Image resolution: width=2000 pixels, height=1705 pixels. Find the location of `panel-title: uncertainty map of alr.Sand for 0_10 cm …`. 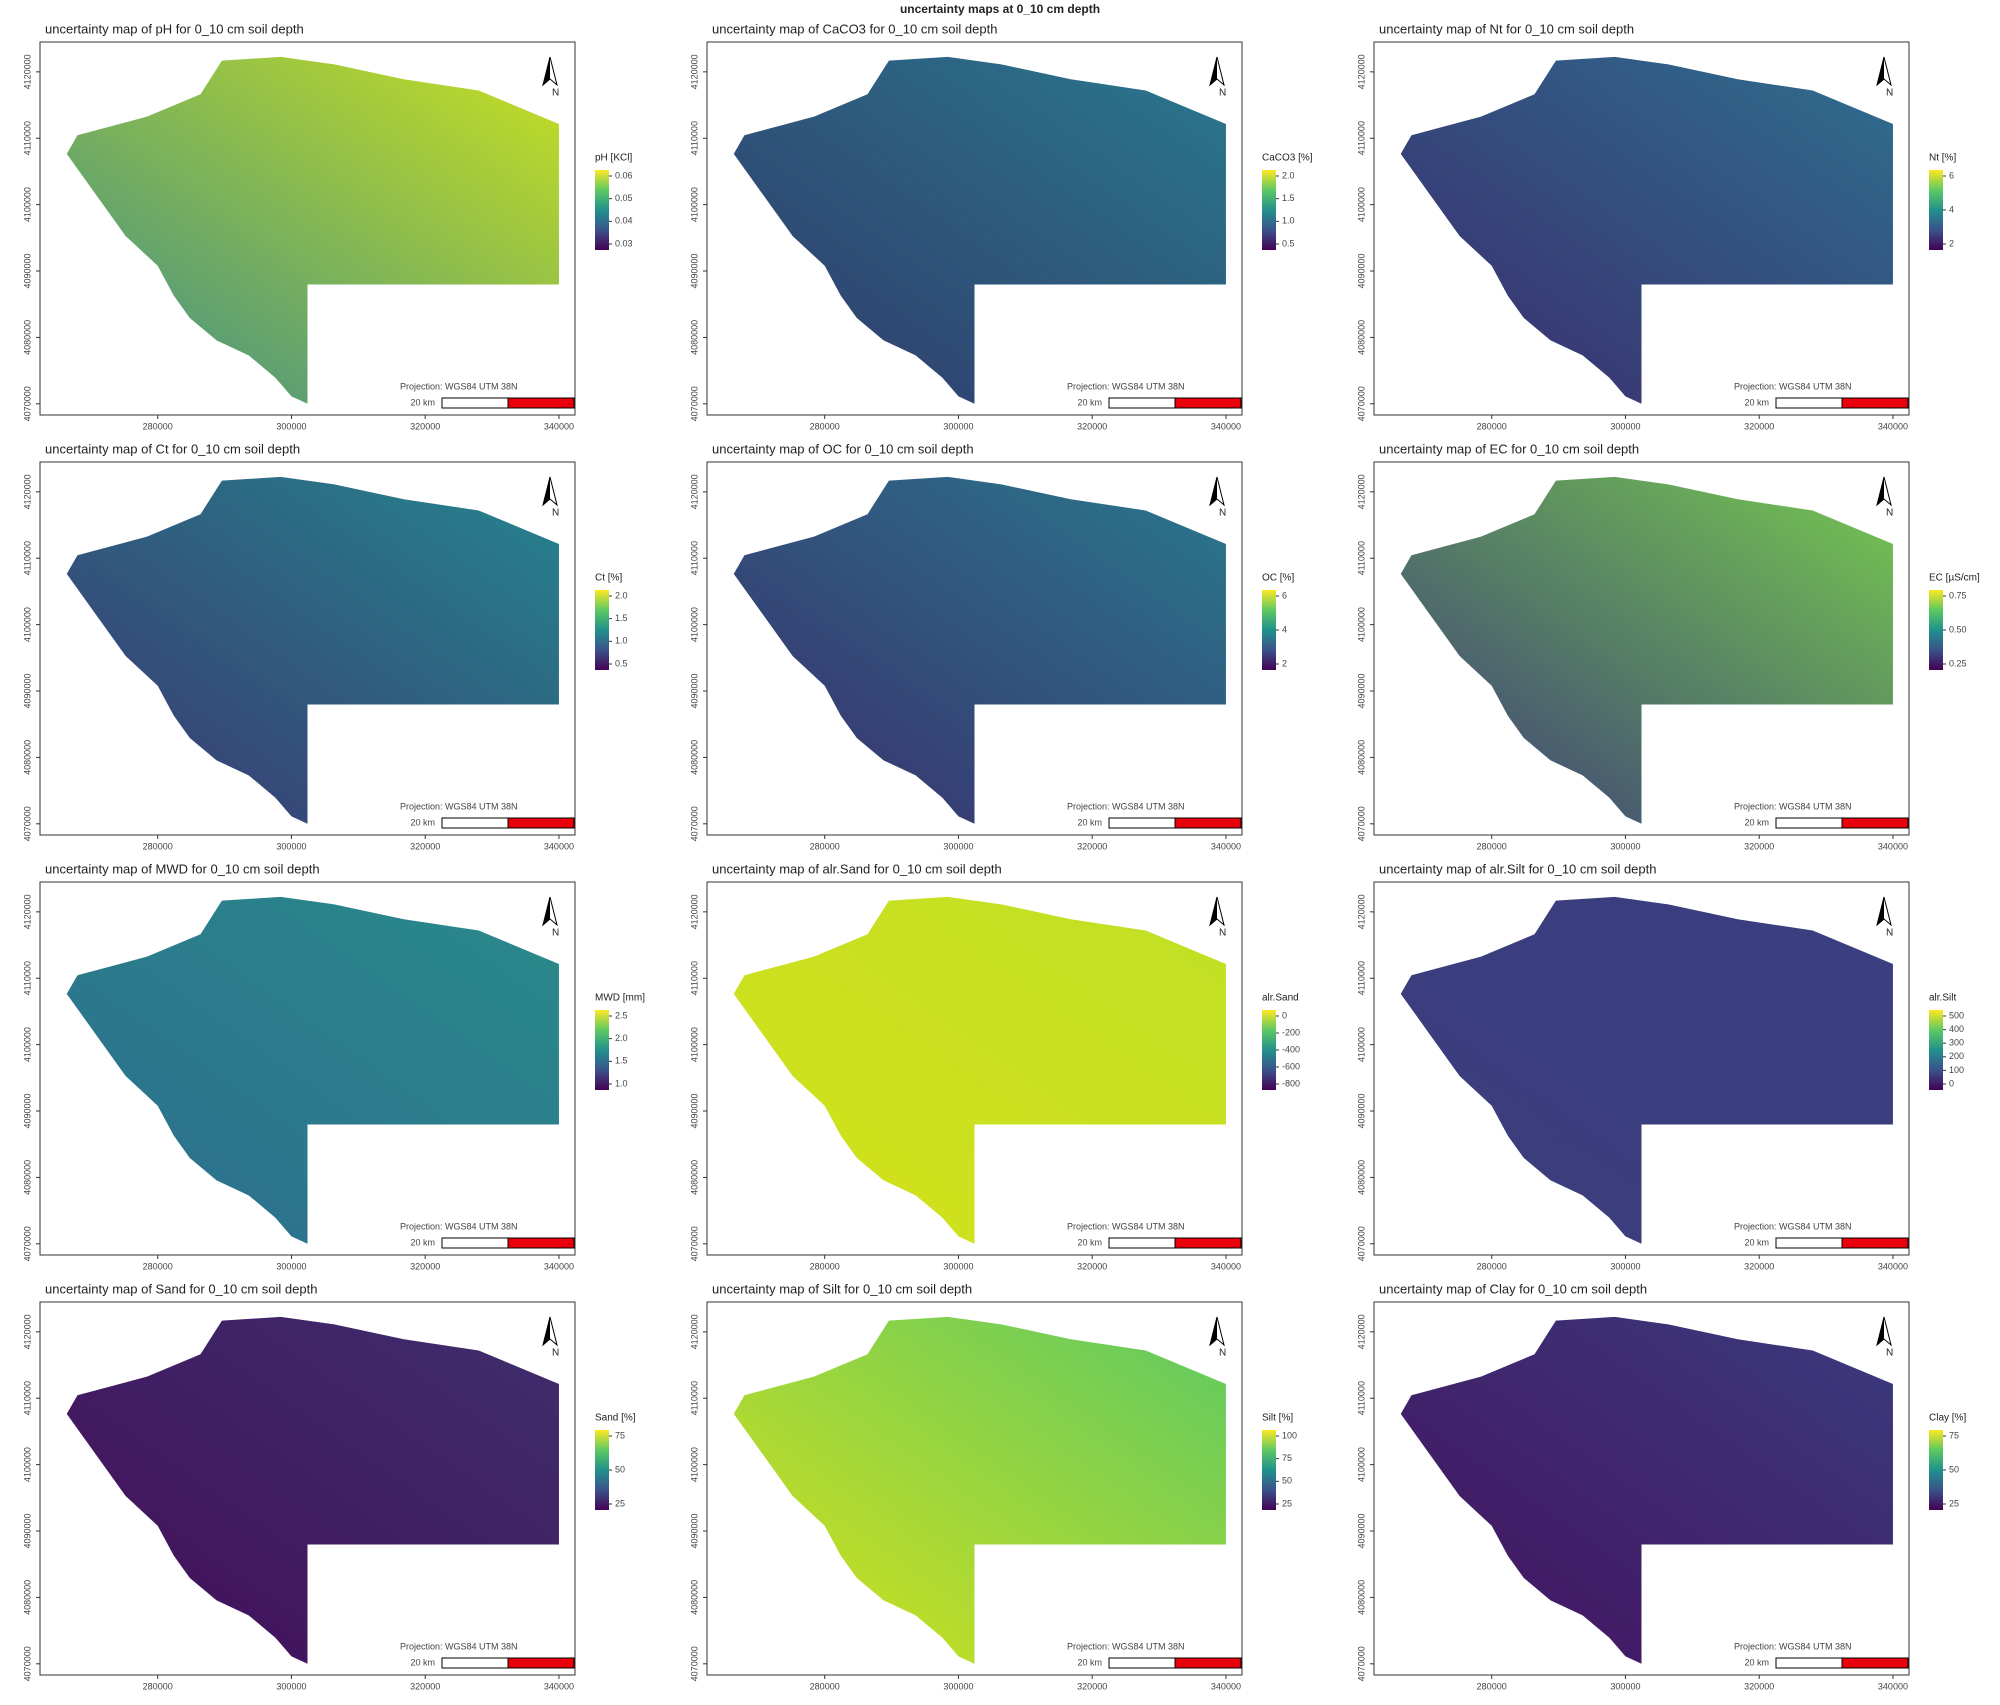

panel-title: uncertainty map of alr.Sand for 0_10 cm … is located at coordinates (857, 868).